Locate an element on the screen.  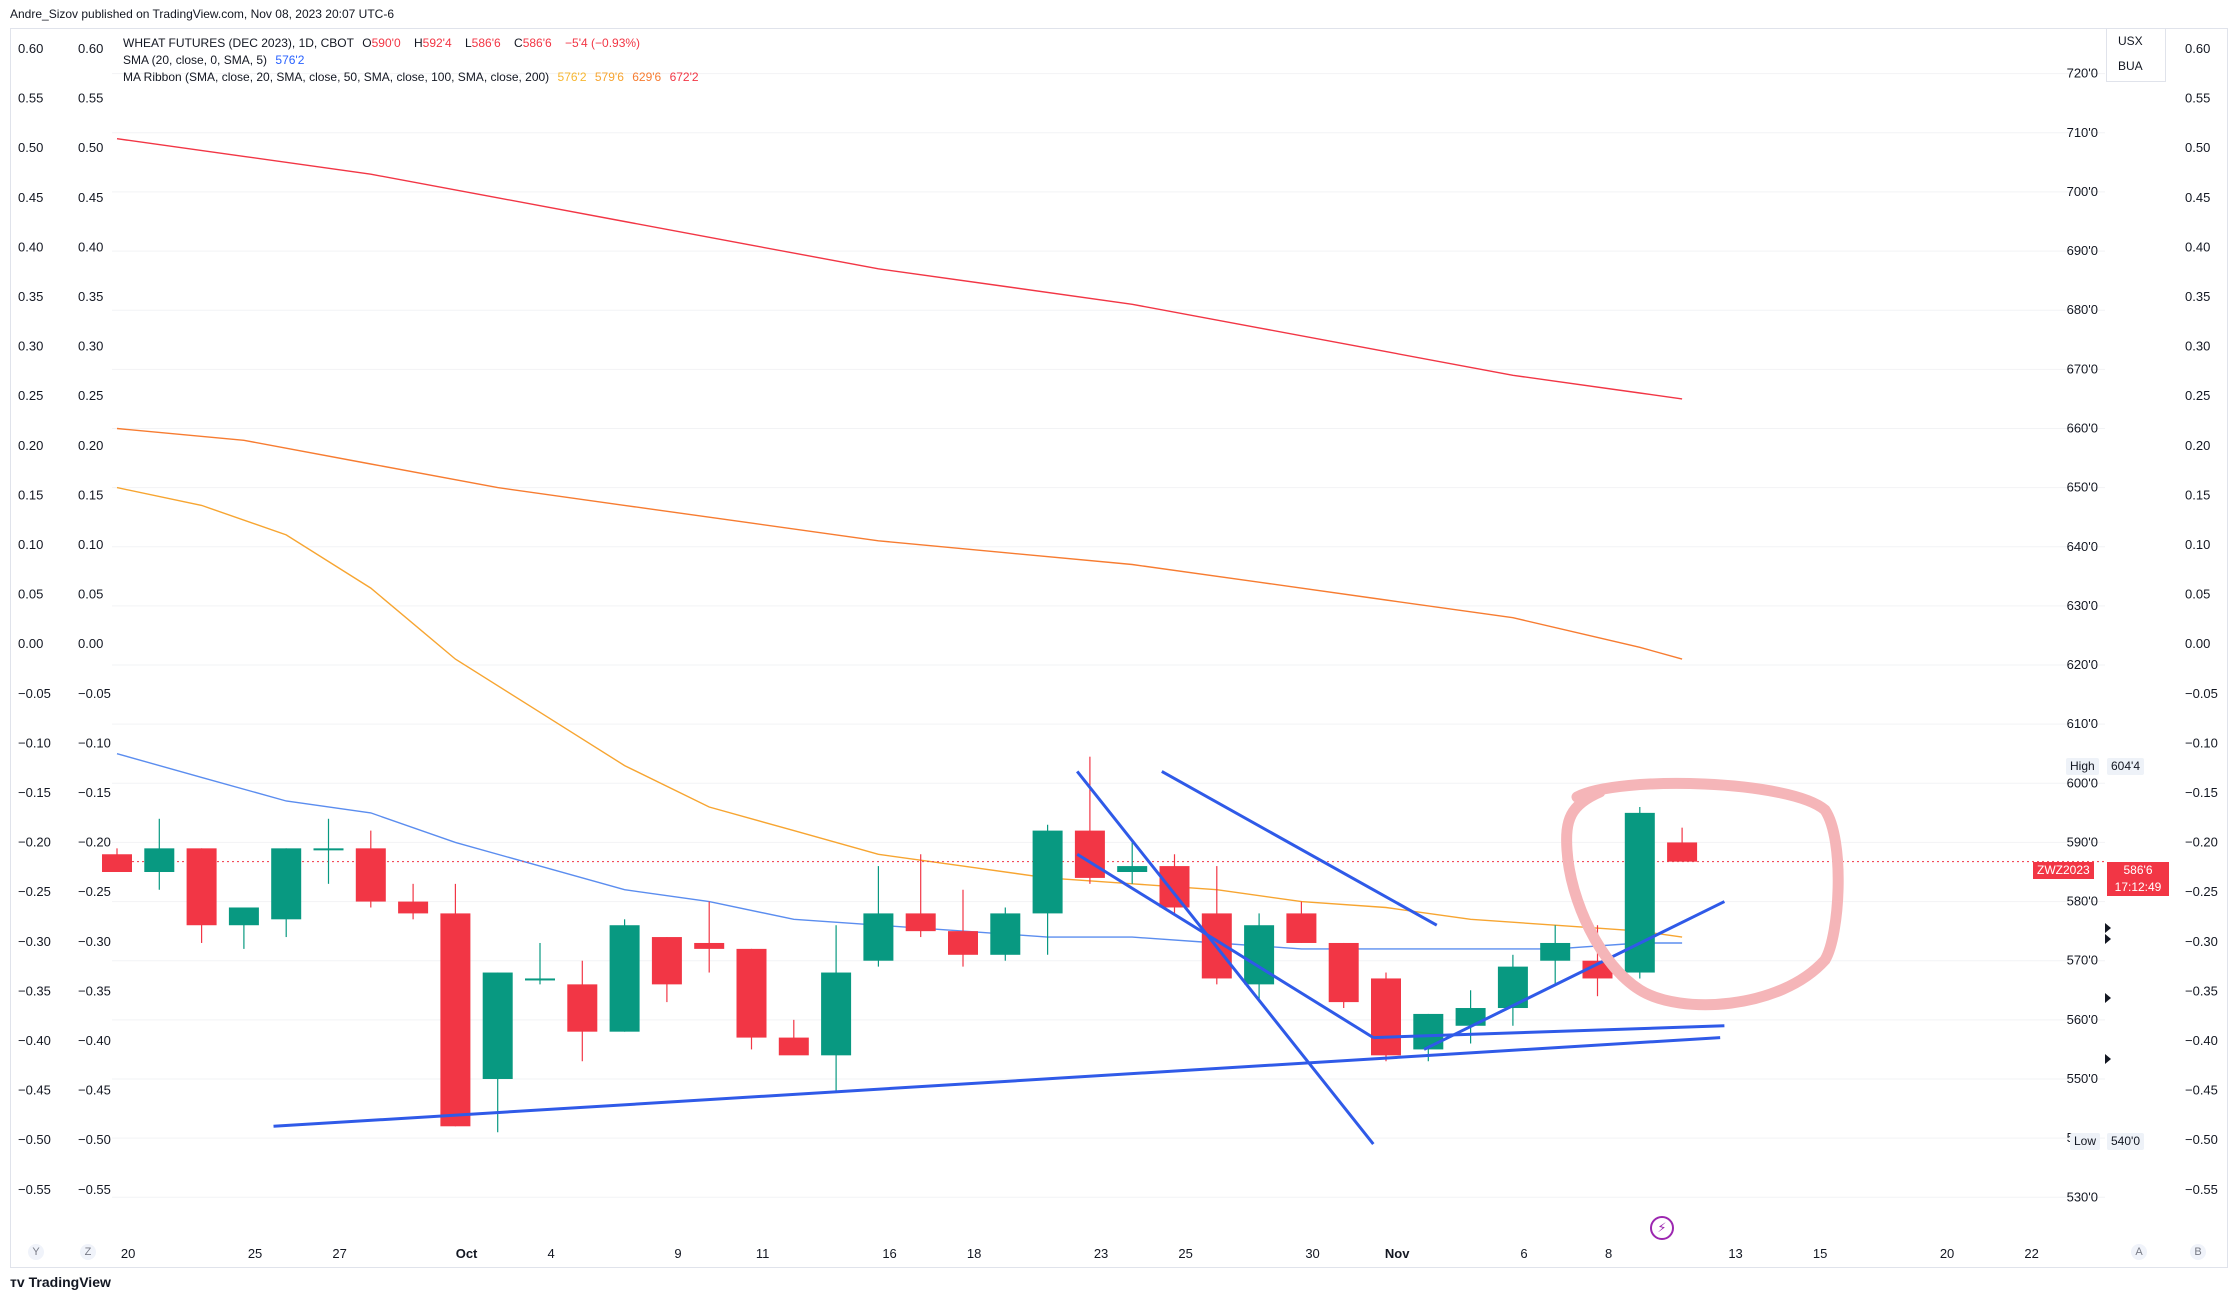
price-axis-tick: 670'0 is located at coordinates (2082, 368).